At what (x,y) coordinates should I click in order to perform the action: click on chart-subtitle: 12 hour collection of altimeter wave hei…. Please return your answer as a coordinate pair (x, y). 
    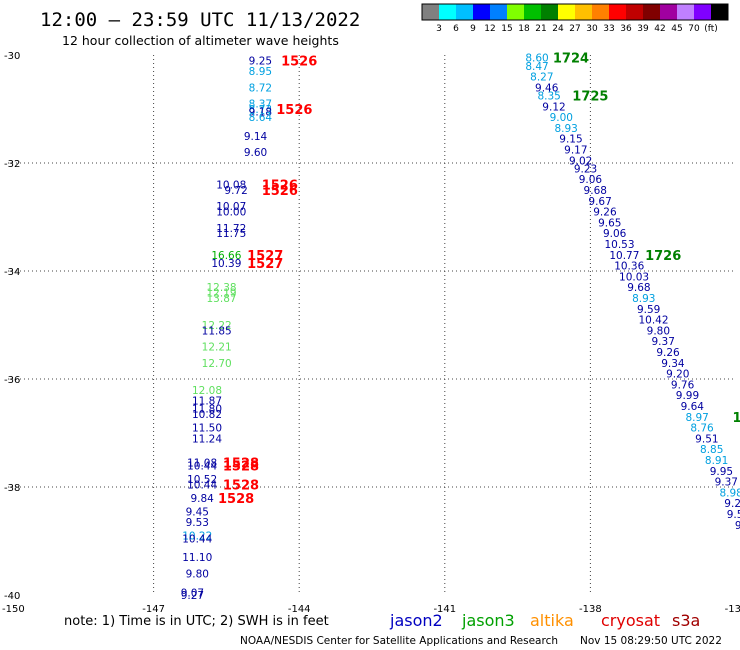
    Looking at the image, I should click on (200, 40).